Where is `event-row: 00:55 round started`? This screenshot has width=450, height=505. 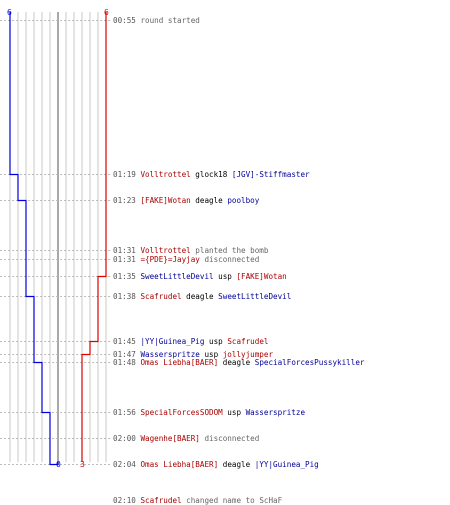
event-row: 00:55 round started is located at coordinates (156, 20).